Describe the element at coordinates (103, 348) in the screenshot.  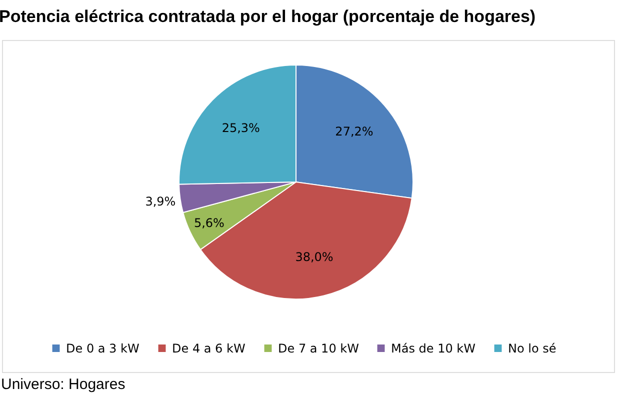
I see `legend-label: De 0 a 3 kW` at that location.